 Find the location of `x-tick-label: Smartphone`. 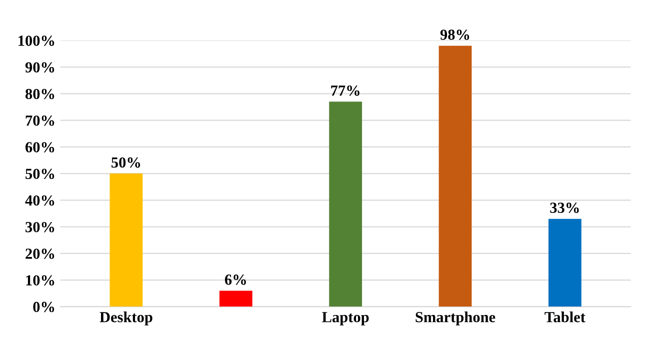

x-tick-label: Smartphone is located at coordinates (456, 319).